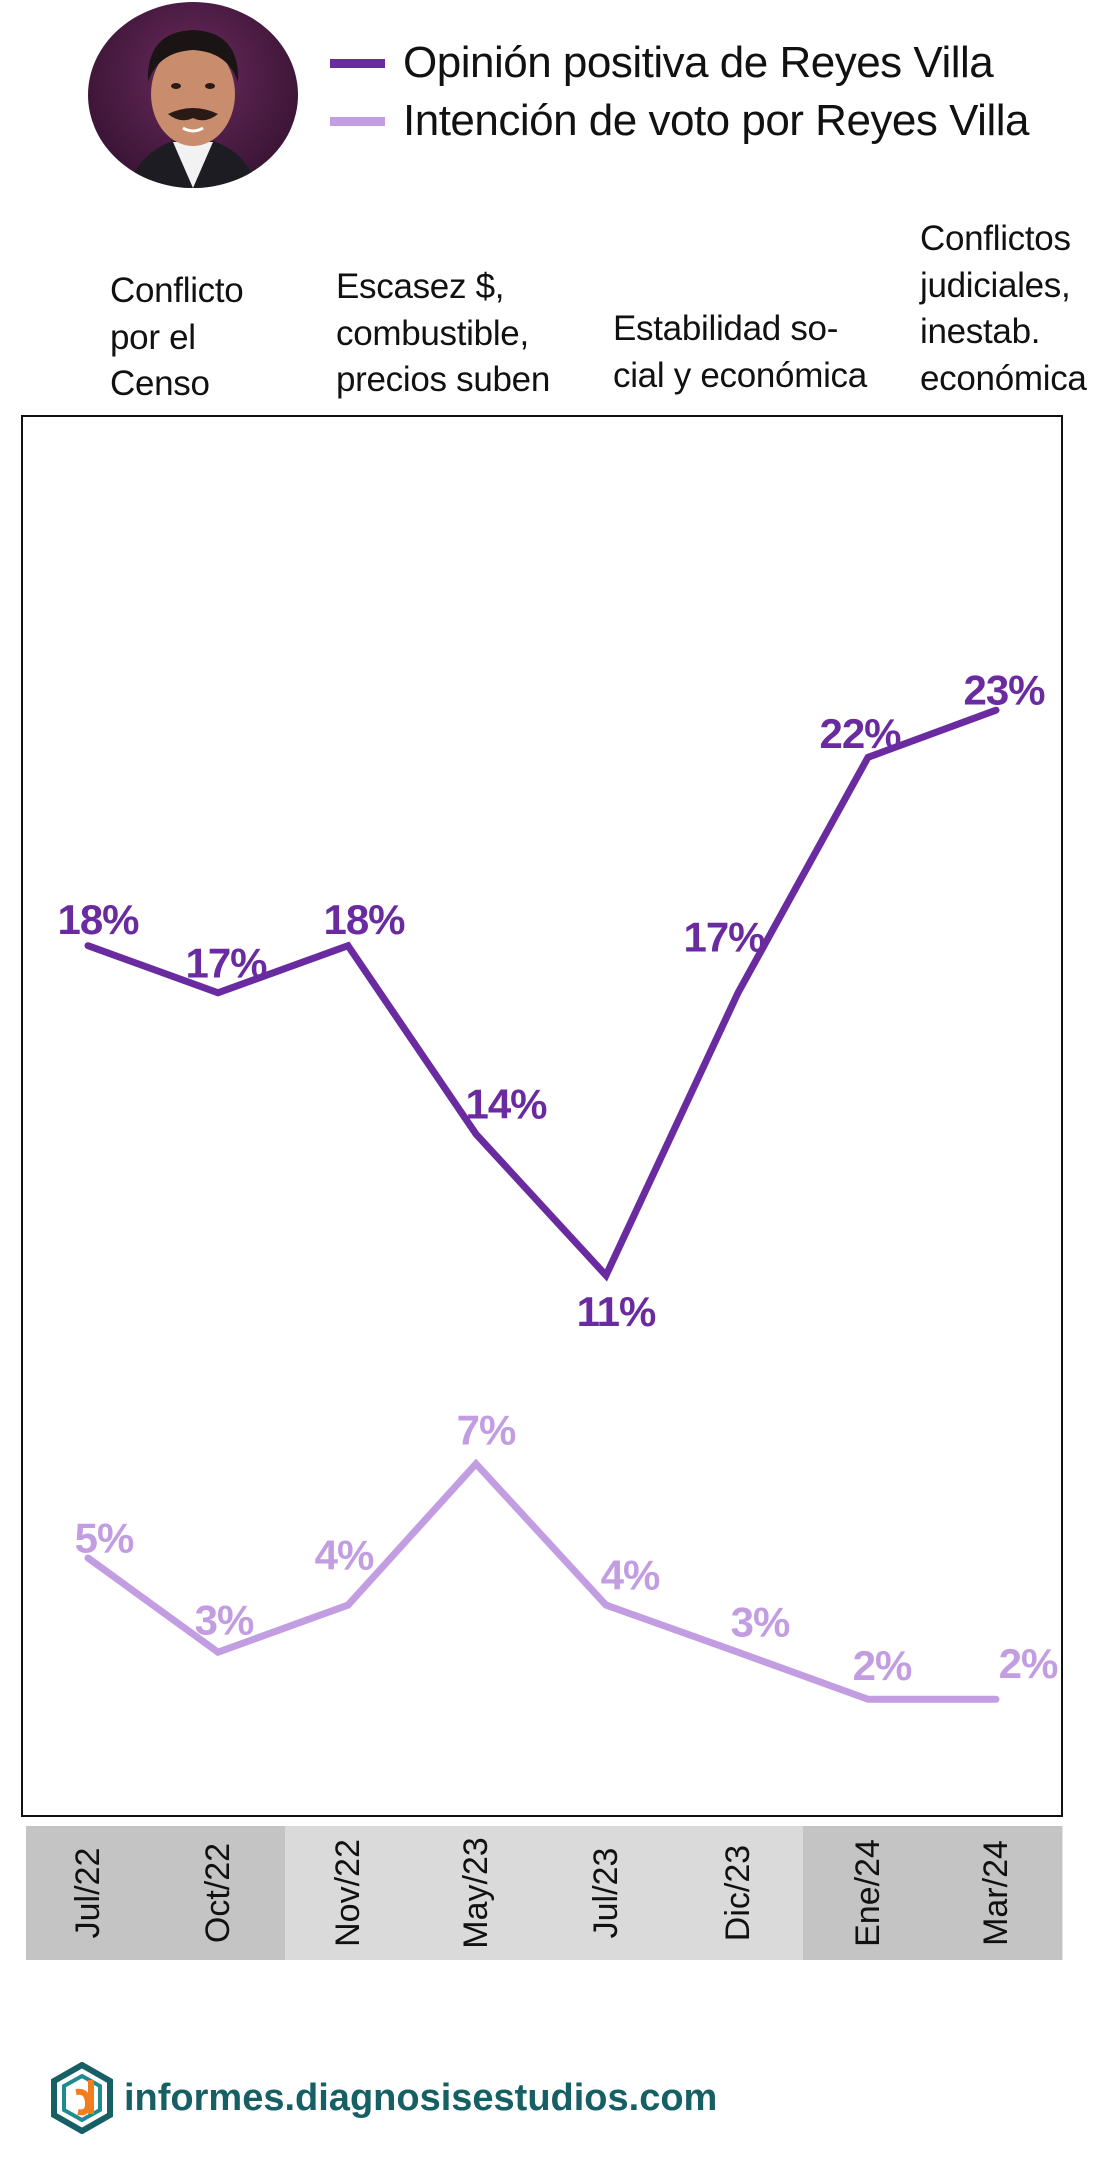 The height and width of the screenshot is (2159, 1094). I want to click on event-annotation-census: Conflicto por el Censo, so click(177, 337).